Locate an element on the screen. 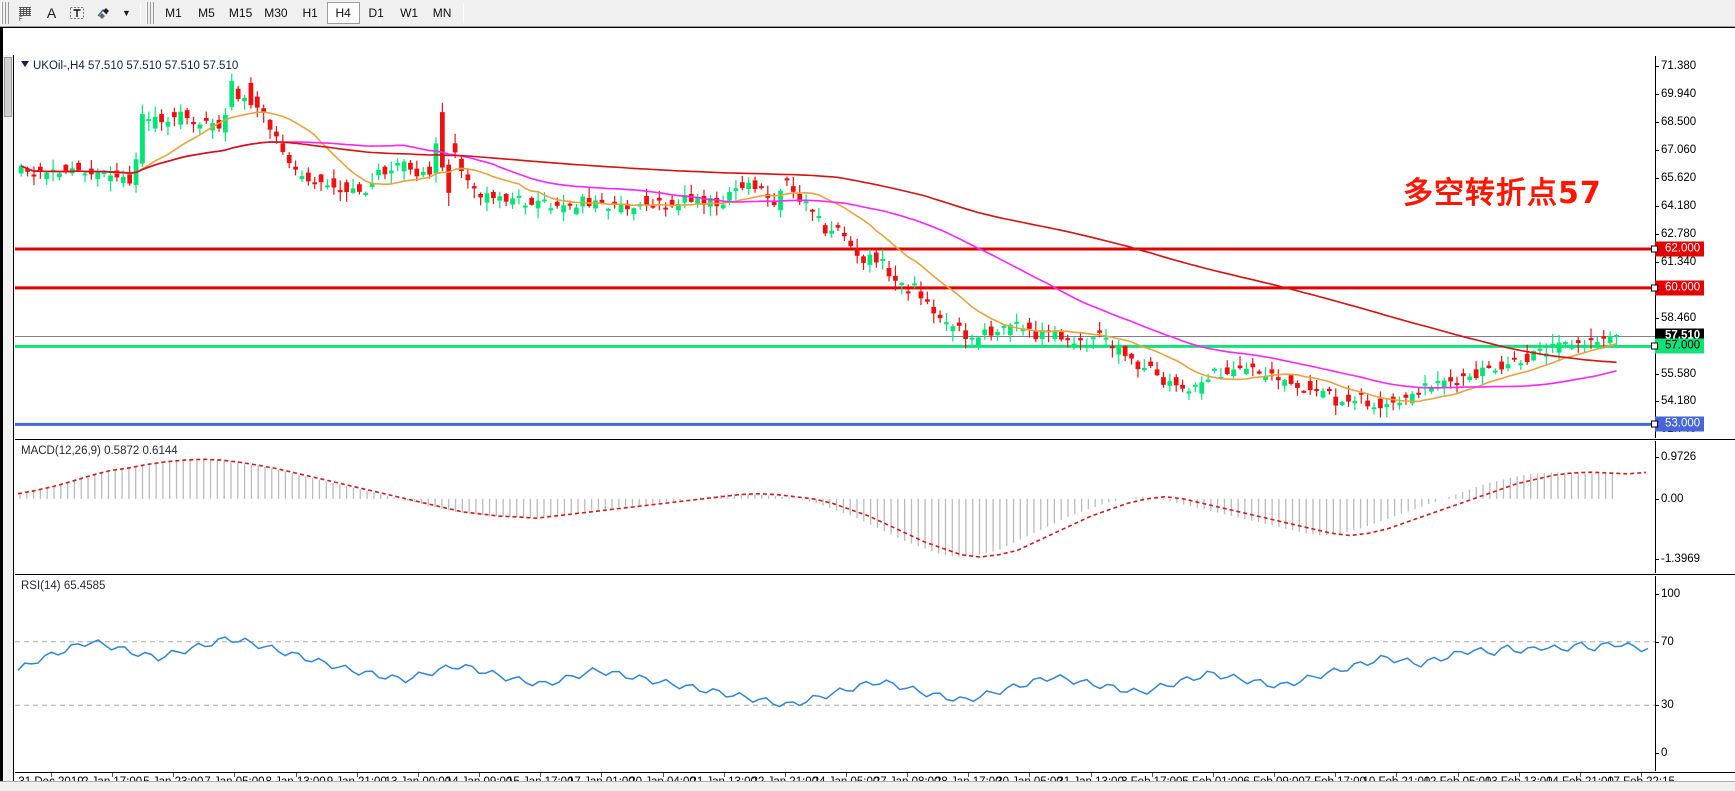 The image size is (1735, 791). rsi-line is located at coordinates (833, 672).